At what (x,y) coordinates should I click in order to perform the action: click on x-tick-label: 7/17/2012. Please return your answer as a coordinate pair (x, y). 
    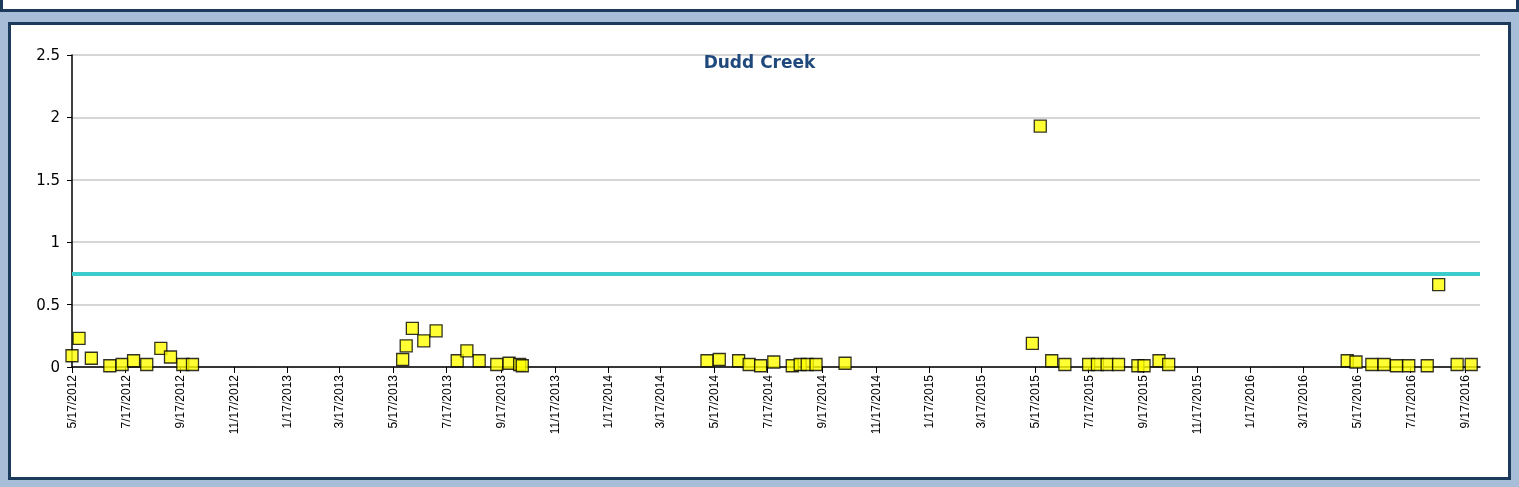
    Looking at the image, I should click on (125, 401).